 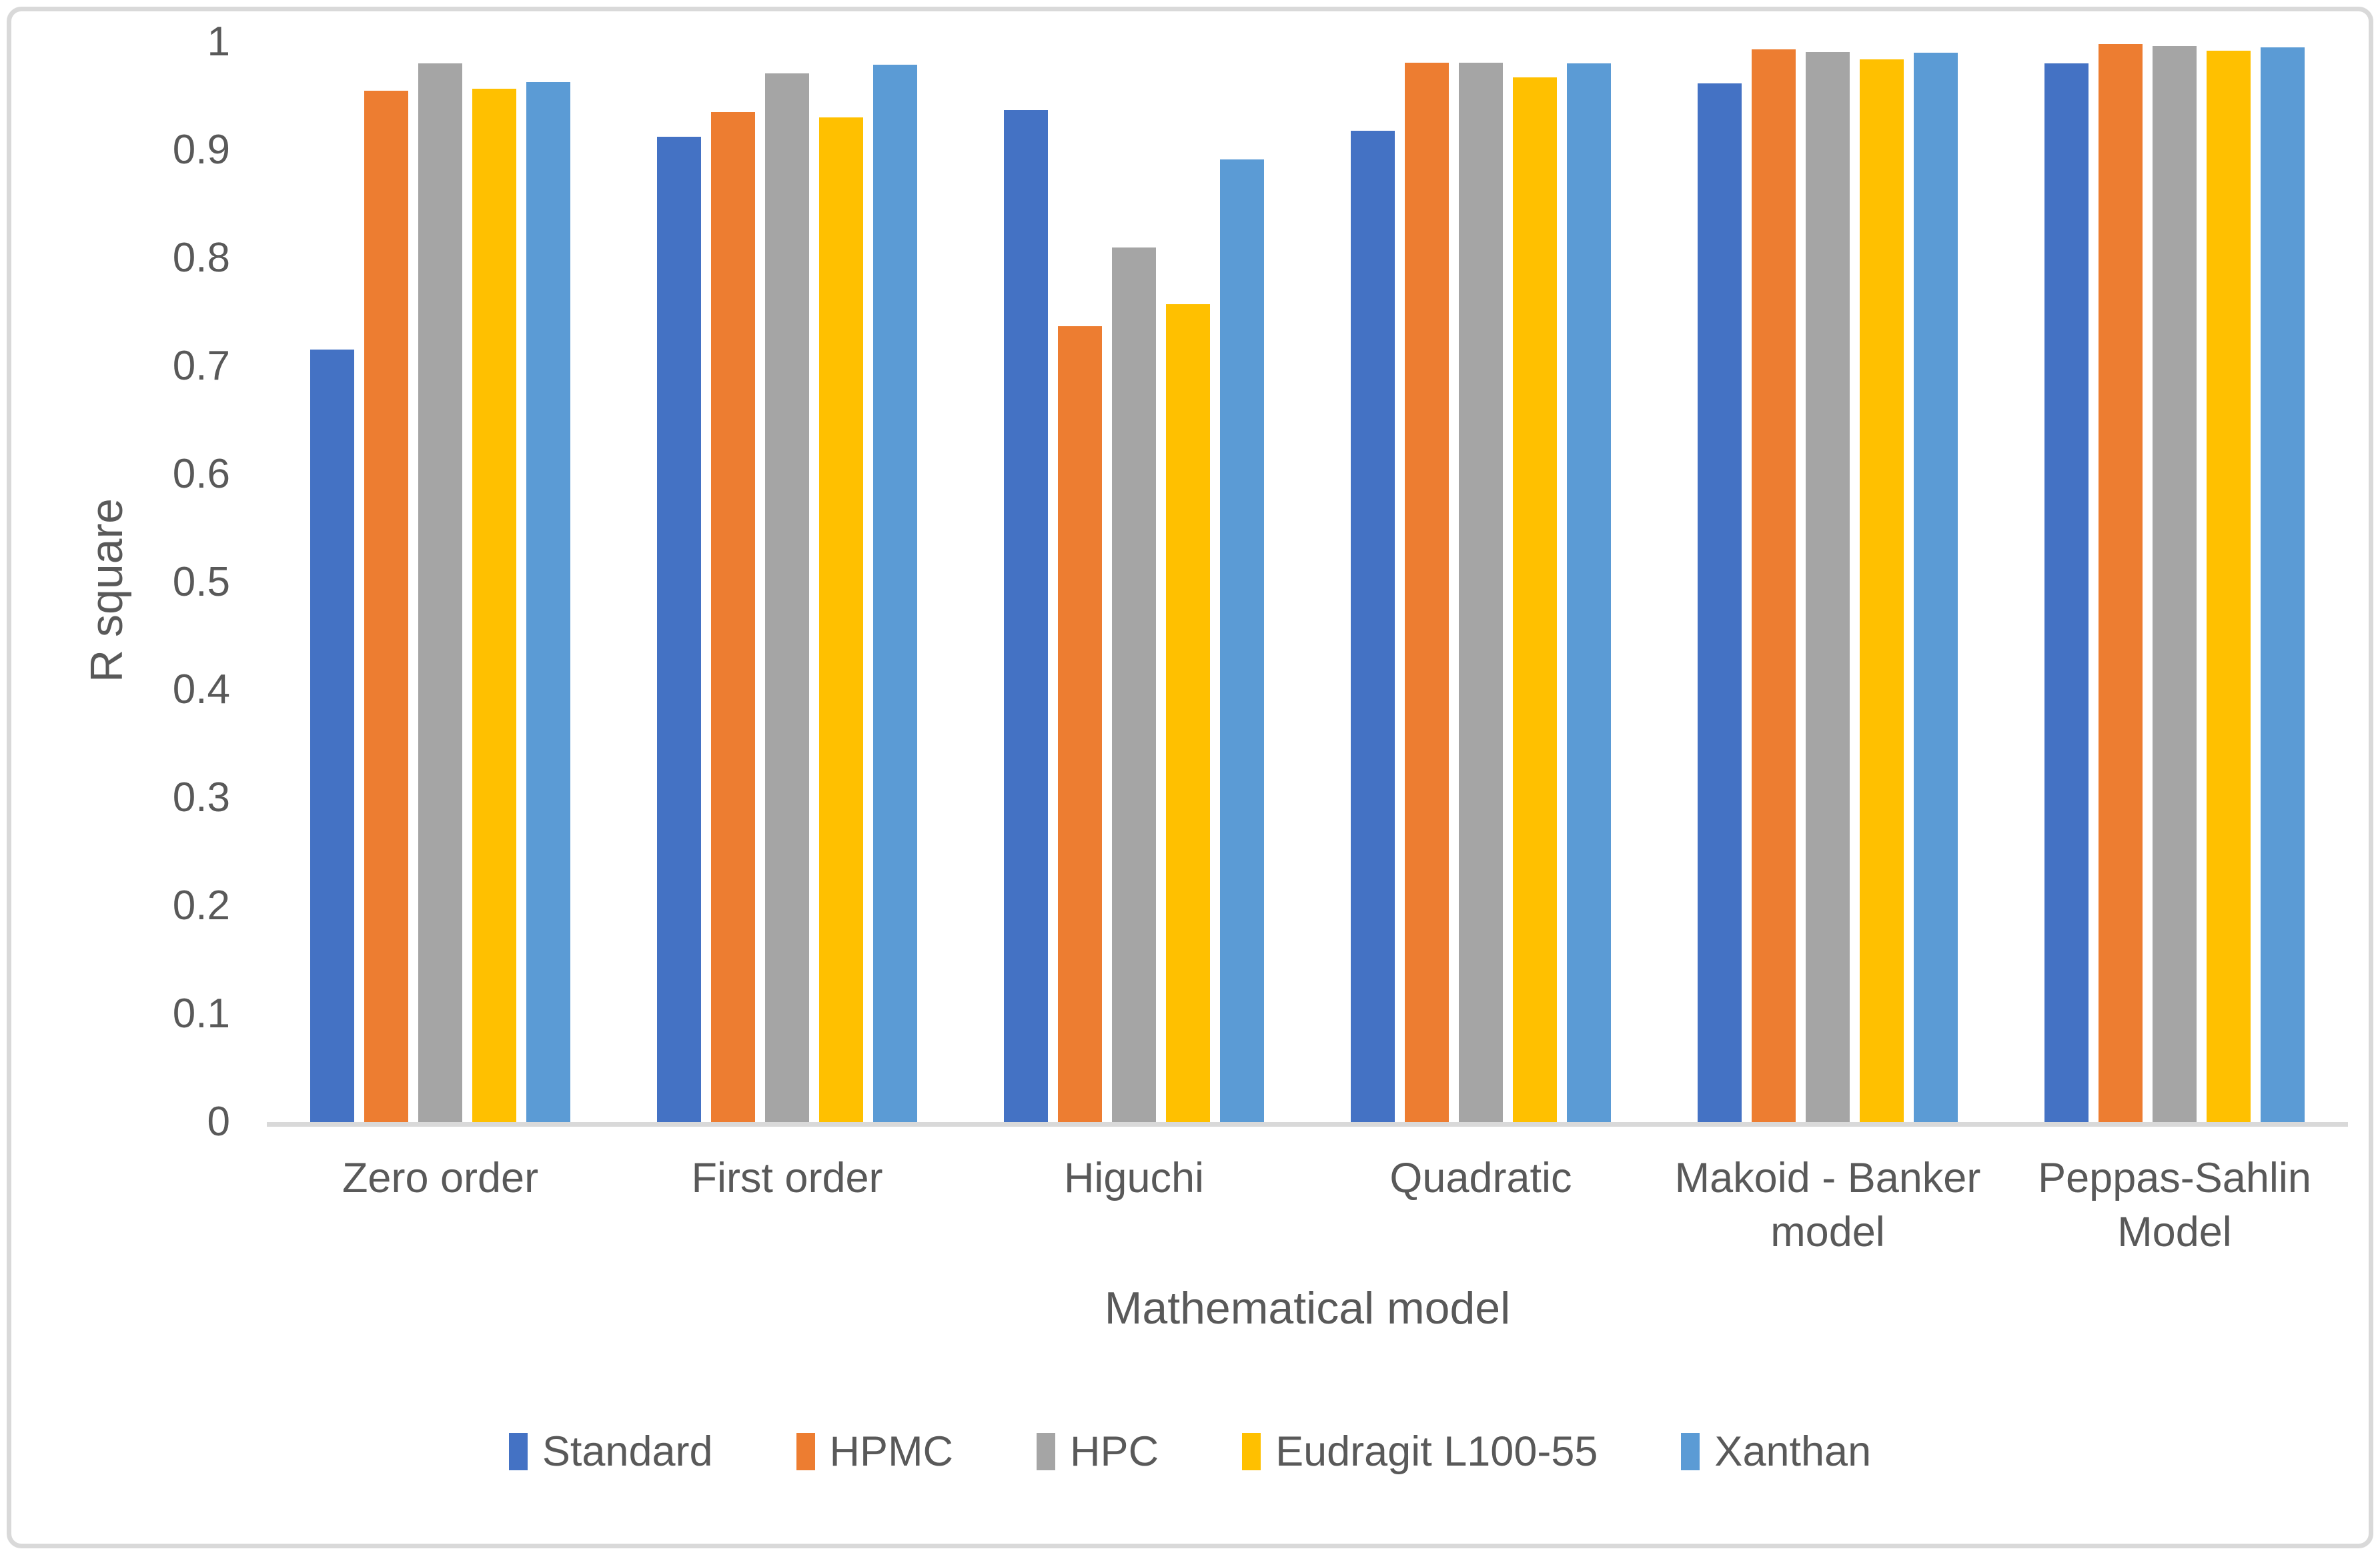 I want to click on legend: Standard HPMC HPC Eudragit L100-55 Xanthan, so click(x=1190, y=1452).